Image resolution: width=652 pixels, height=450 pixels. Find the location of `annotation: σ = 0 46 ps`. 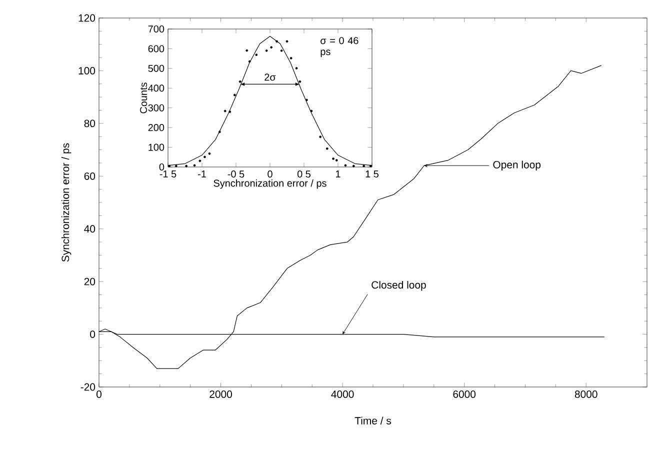

annotation: σ = 0 46 ps is located at coordinates (339, 47).